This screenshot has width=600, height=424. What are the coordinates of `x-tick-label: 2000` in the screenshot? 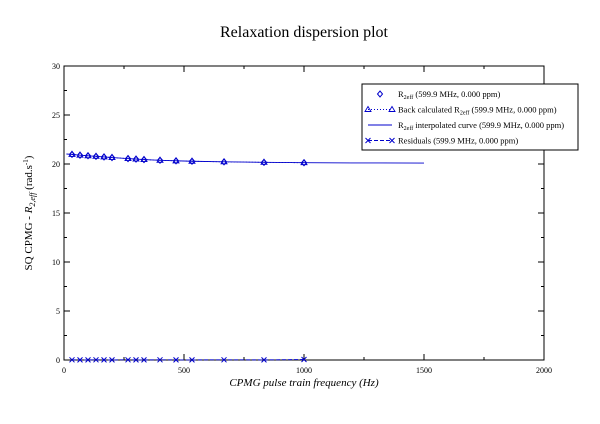 It's located at (544, 370).